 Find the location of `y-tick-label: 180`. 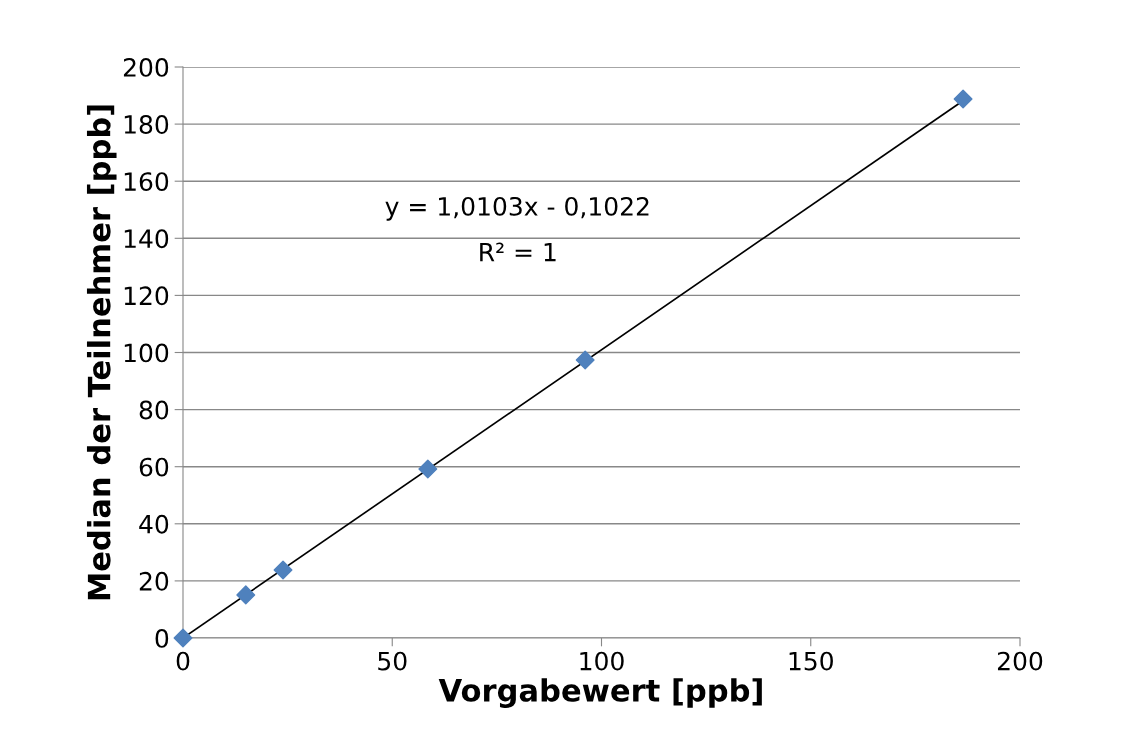

y-tick-label: 180 is located at coordinates (146, 124).